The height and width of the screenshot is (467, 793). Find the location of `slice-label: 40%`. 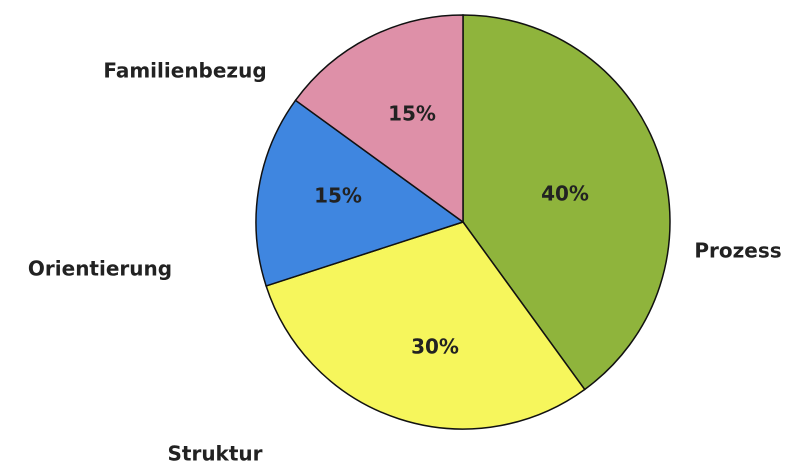

slice-label: 40% is located at coordinates (565, 194).